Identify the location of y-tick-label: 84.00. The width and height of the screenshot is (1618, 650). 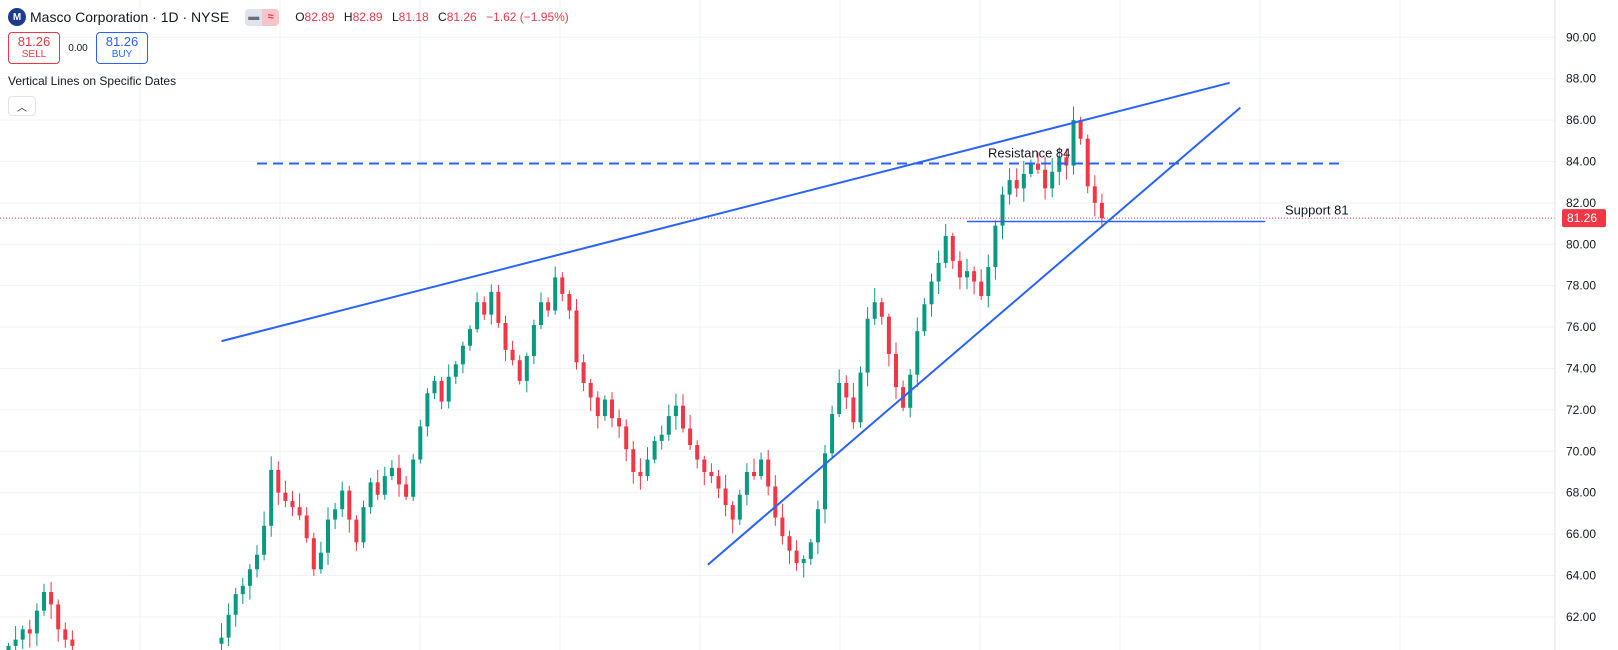
(1581, 161).